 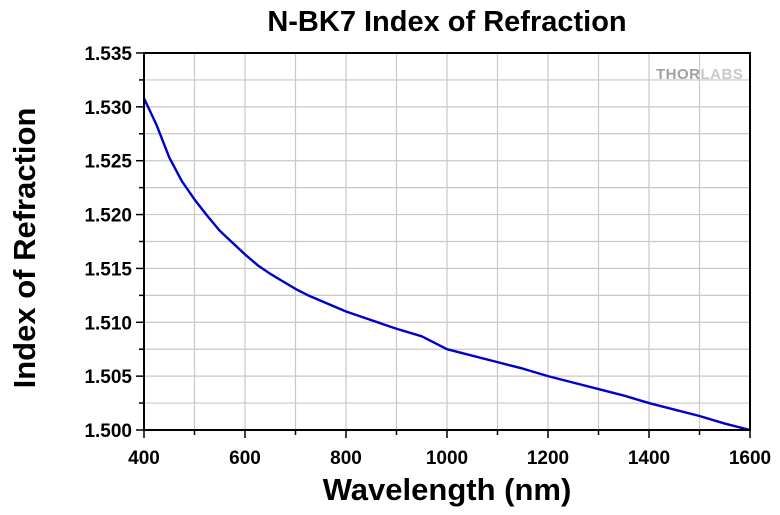 What do you see at coordinates (108, 54) in the screenshot?
I see `y-tick-label: 1.535` at bounding box center [108, 54].